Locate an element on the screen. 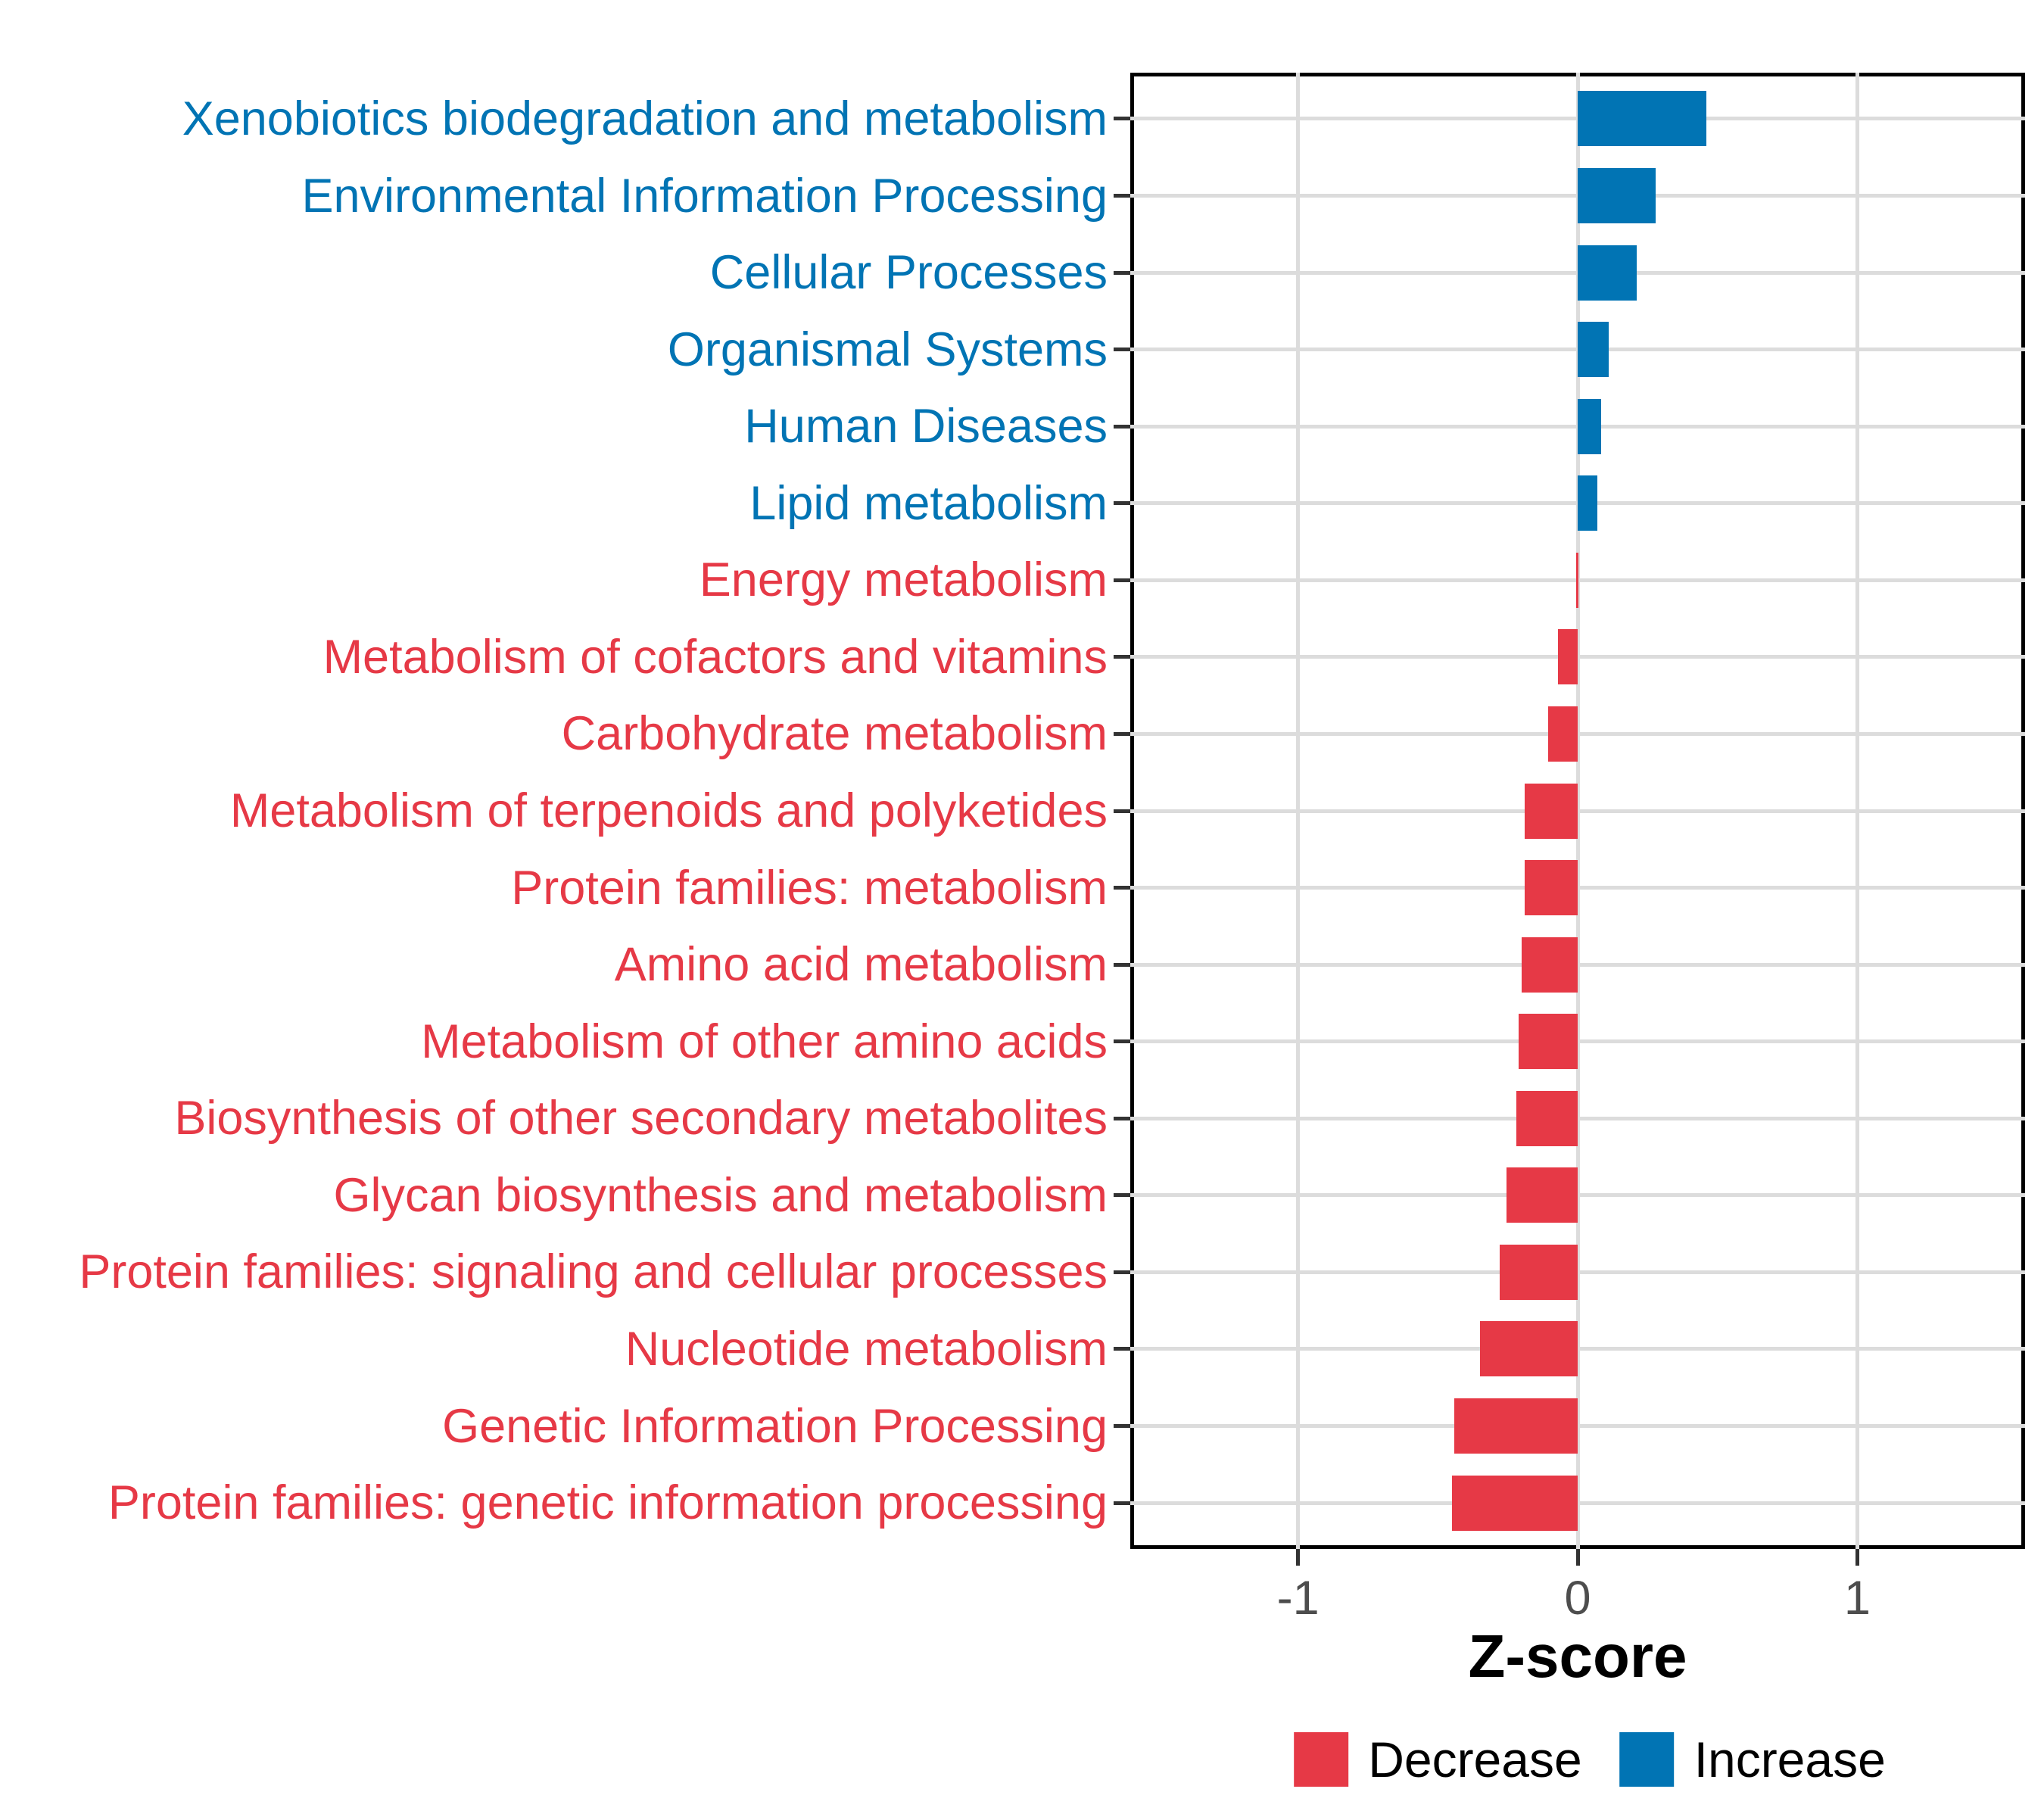 The image size is (2044, 1817). legend-entry-decrease: Decrease is located at coordinates (1438, 1759).